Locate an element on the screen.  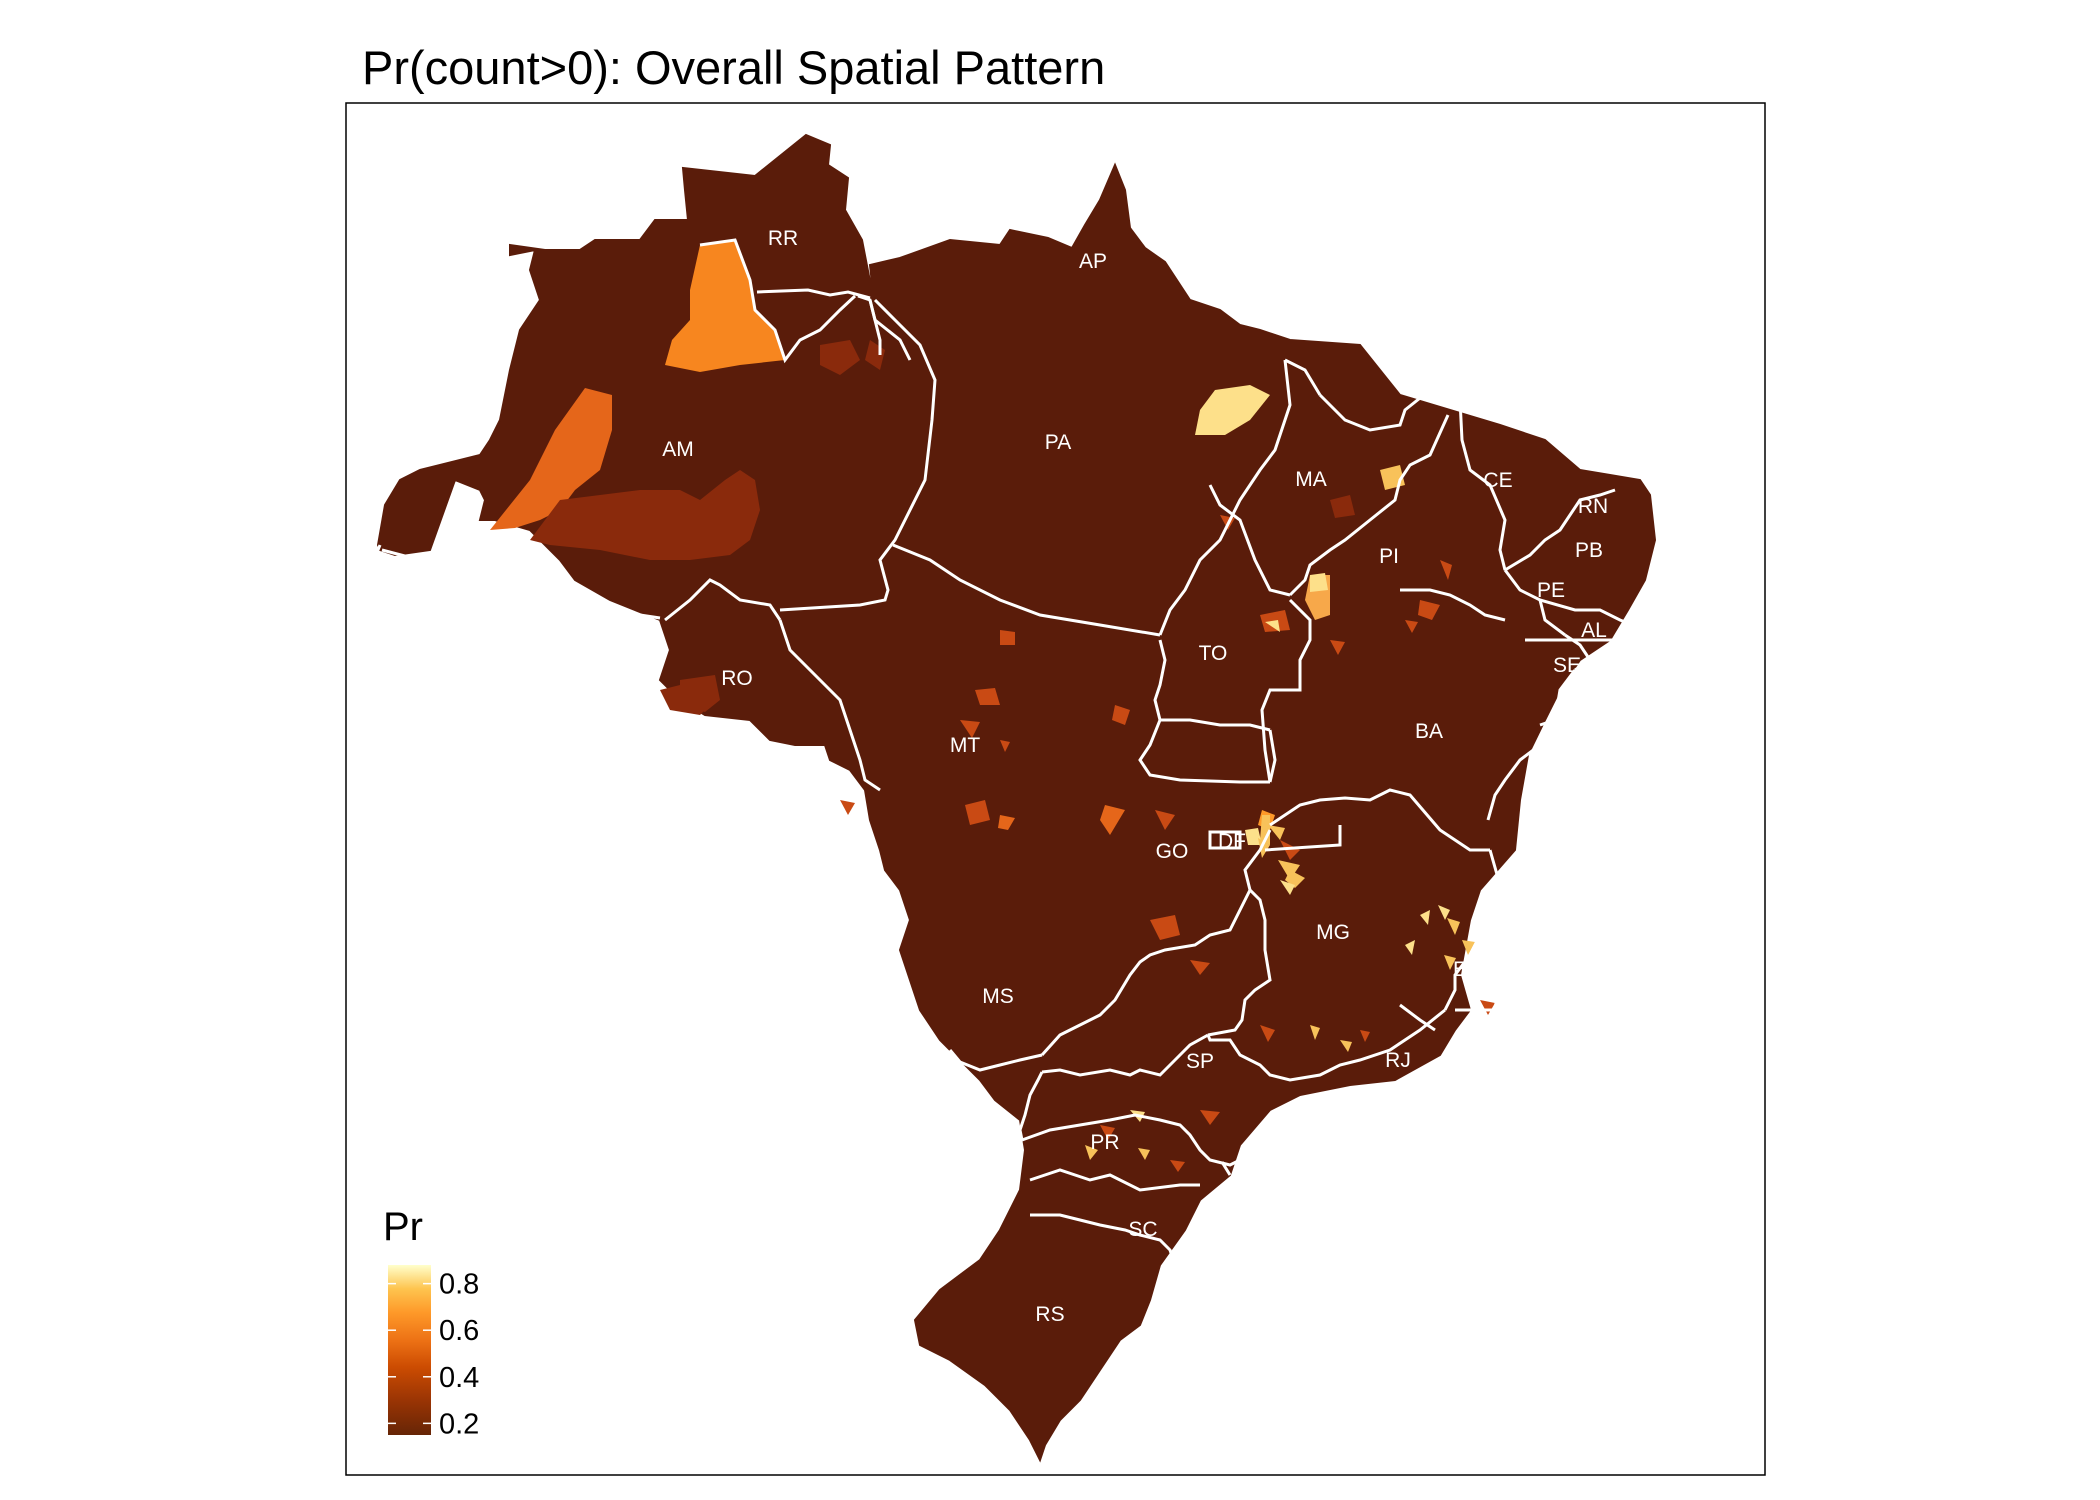
state-label-rj: RJ is located at coordinates (1398, 1060).